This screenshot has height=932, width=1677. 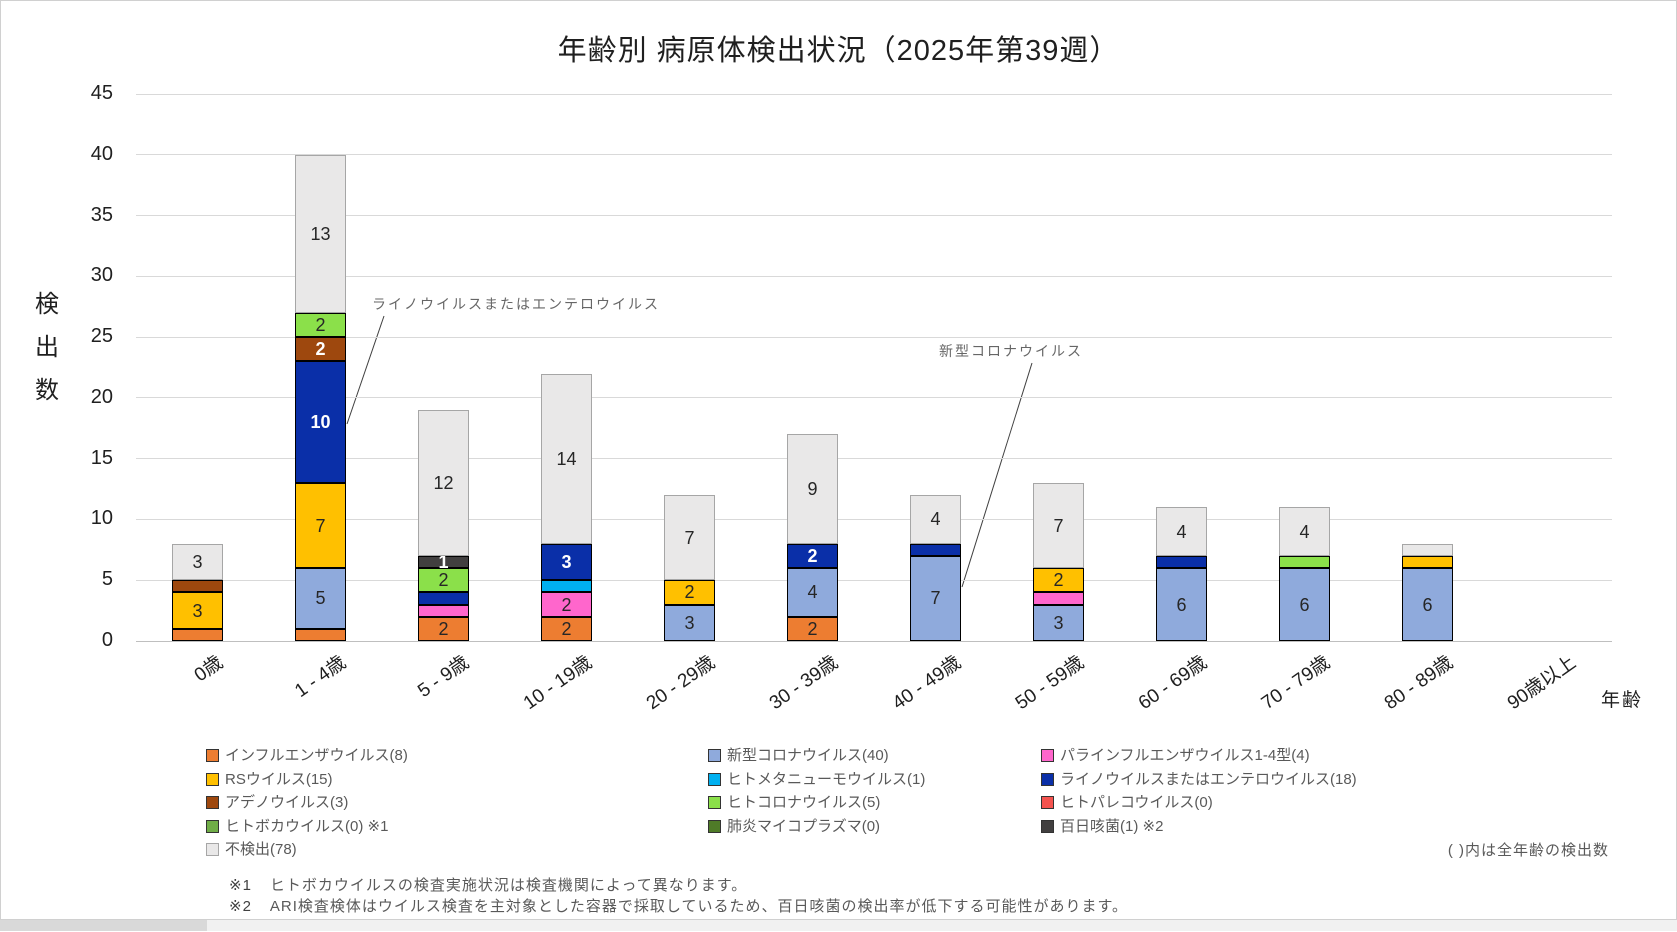 What do you see at coordinates (320, 598) in the screenshot?
I see `bar-segment: 5` at bounding box center [320, 598].